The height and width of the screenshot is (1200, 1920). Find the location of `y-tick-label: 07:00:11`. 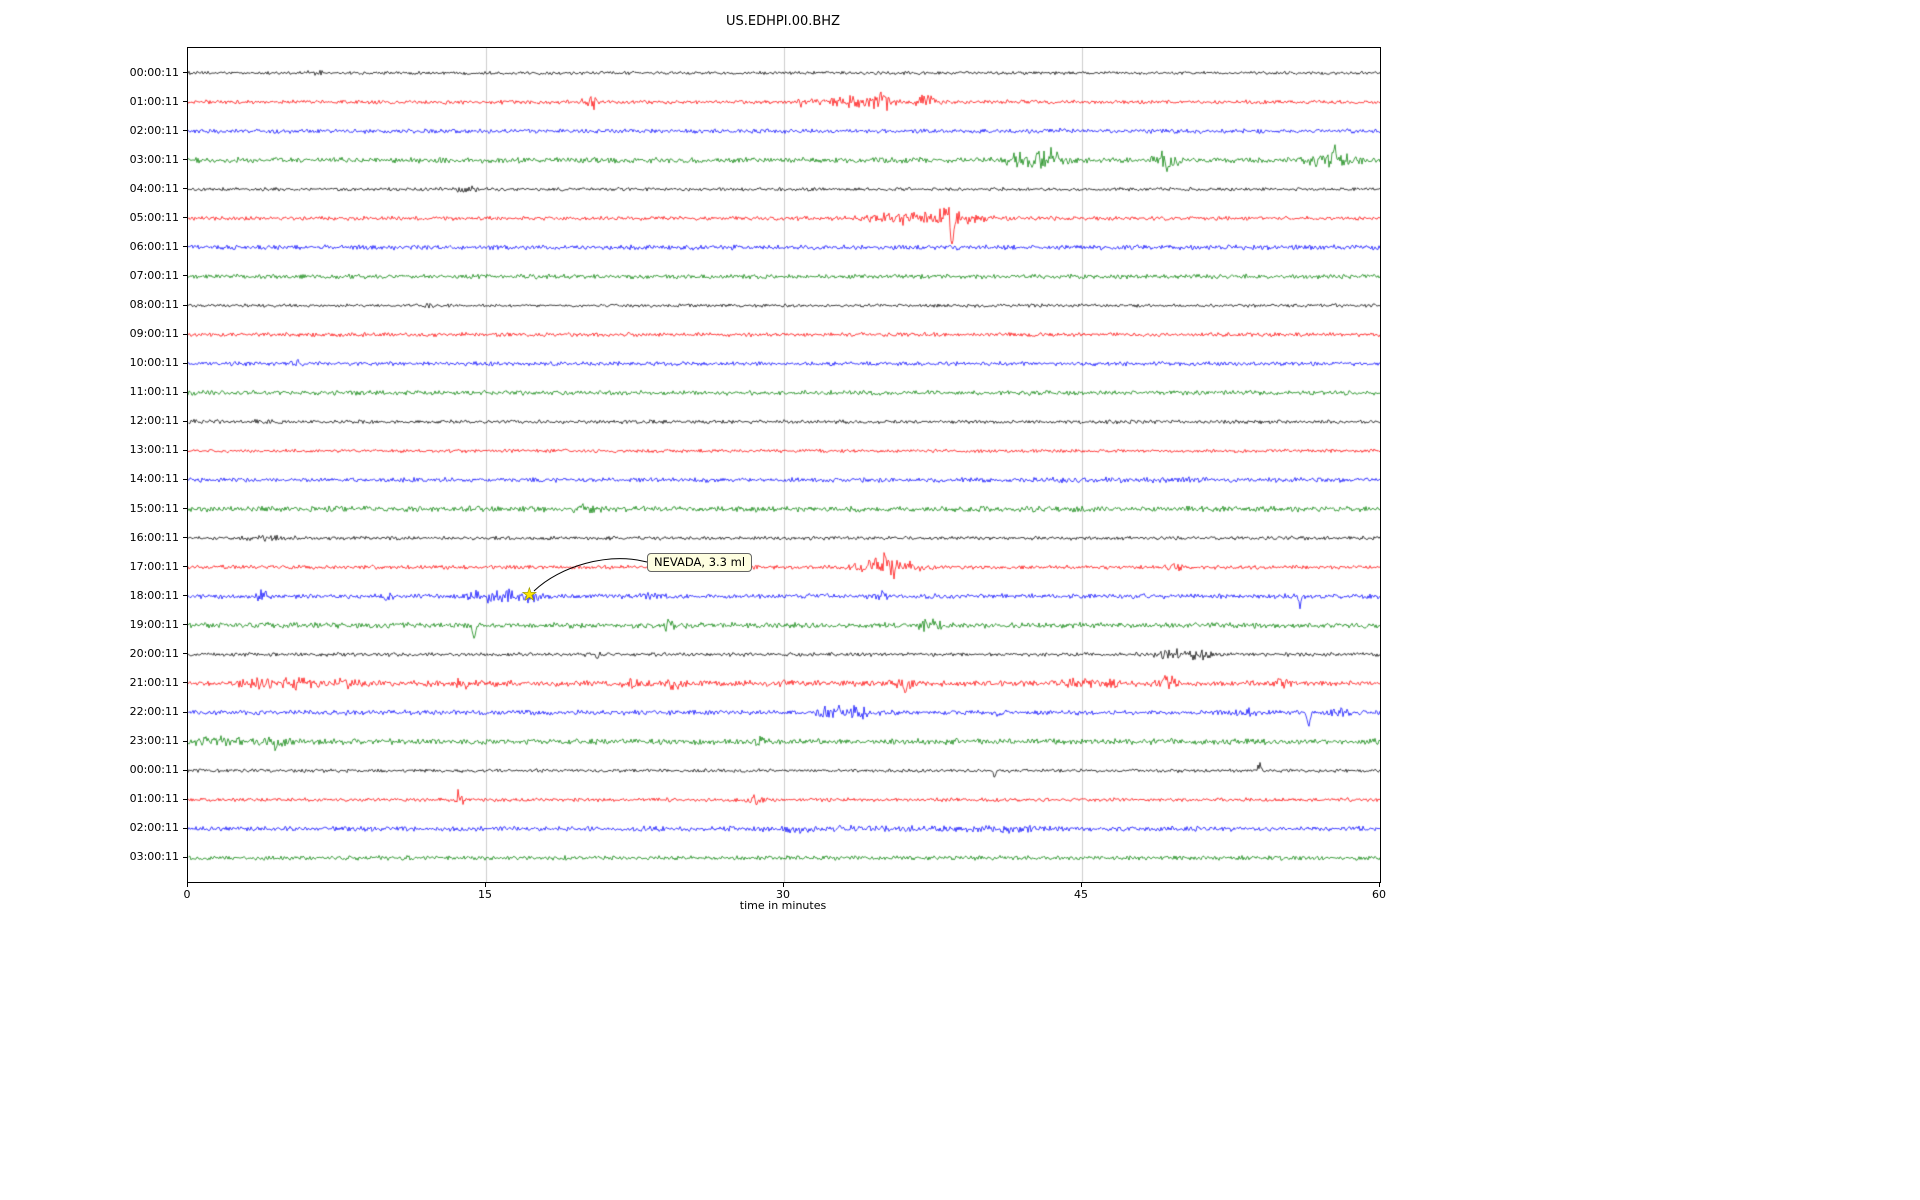

y-tick-label: 07:00:11 is located at coordinates (154, 275).